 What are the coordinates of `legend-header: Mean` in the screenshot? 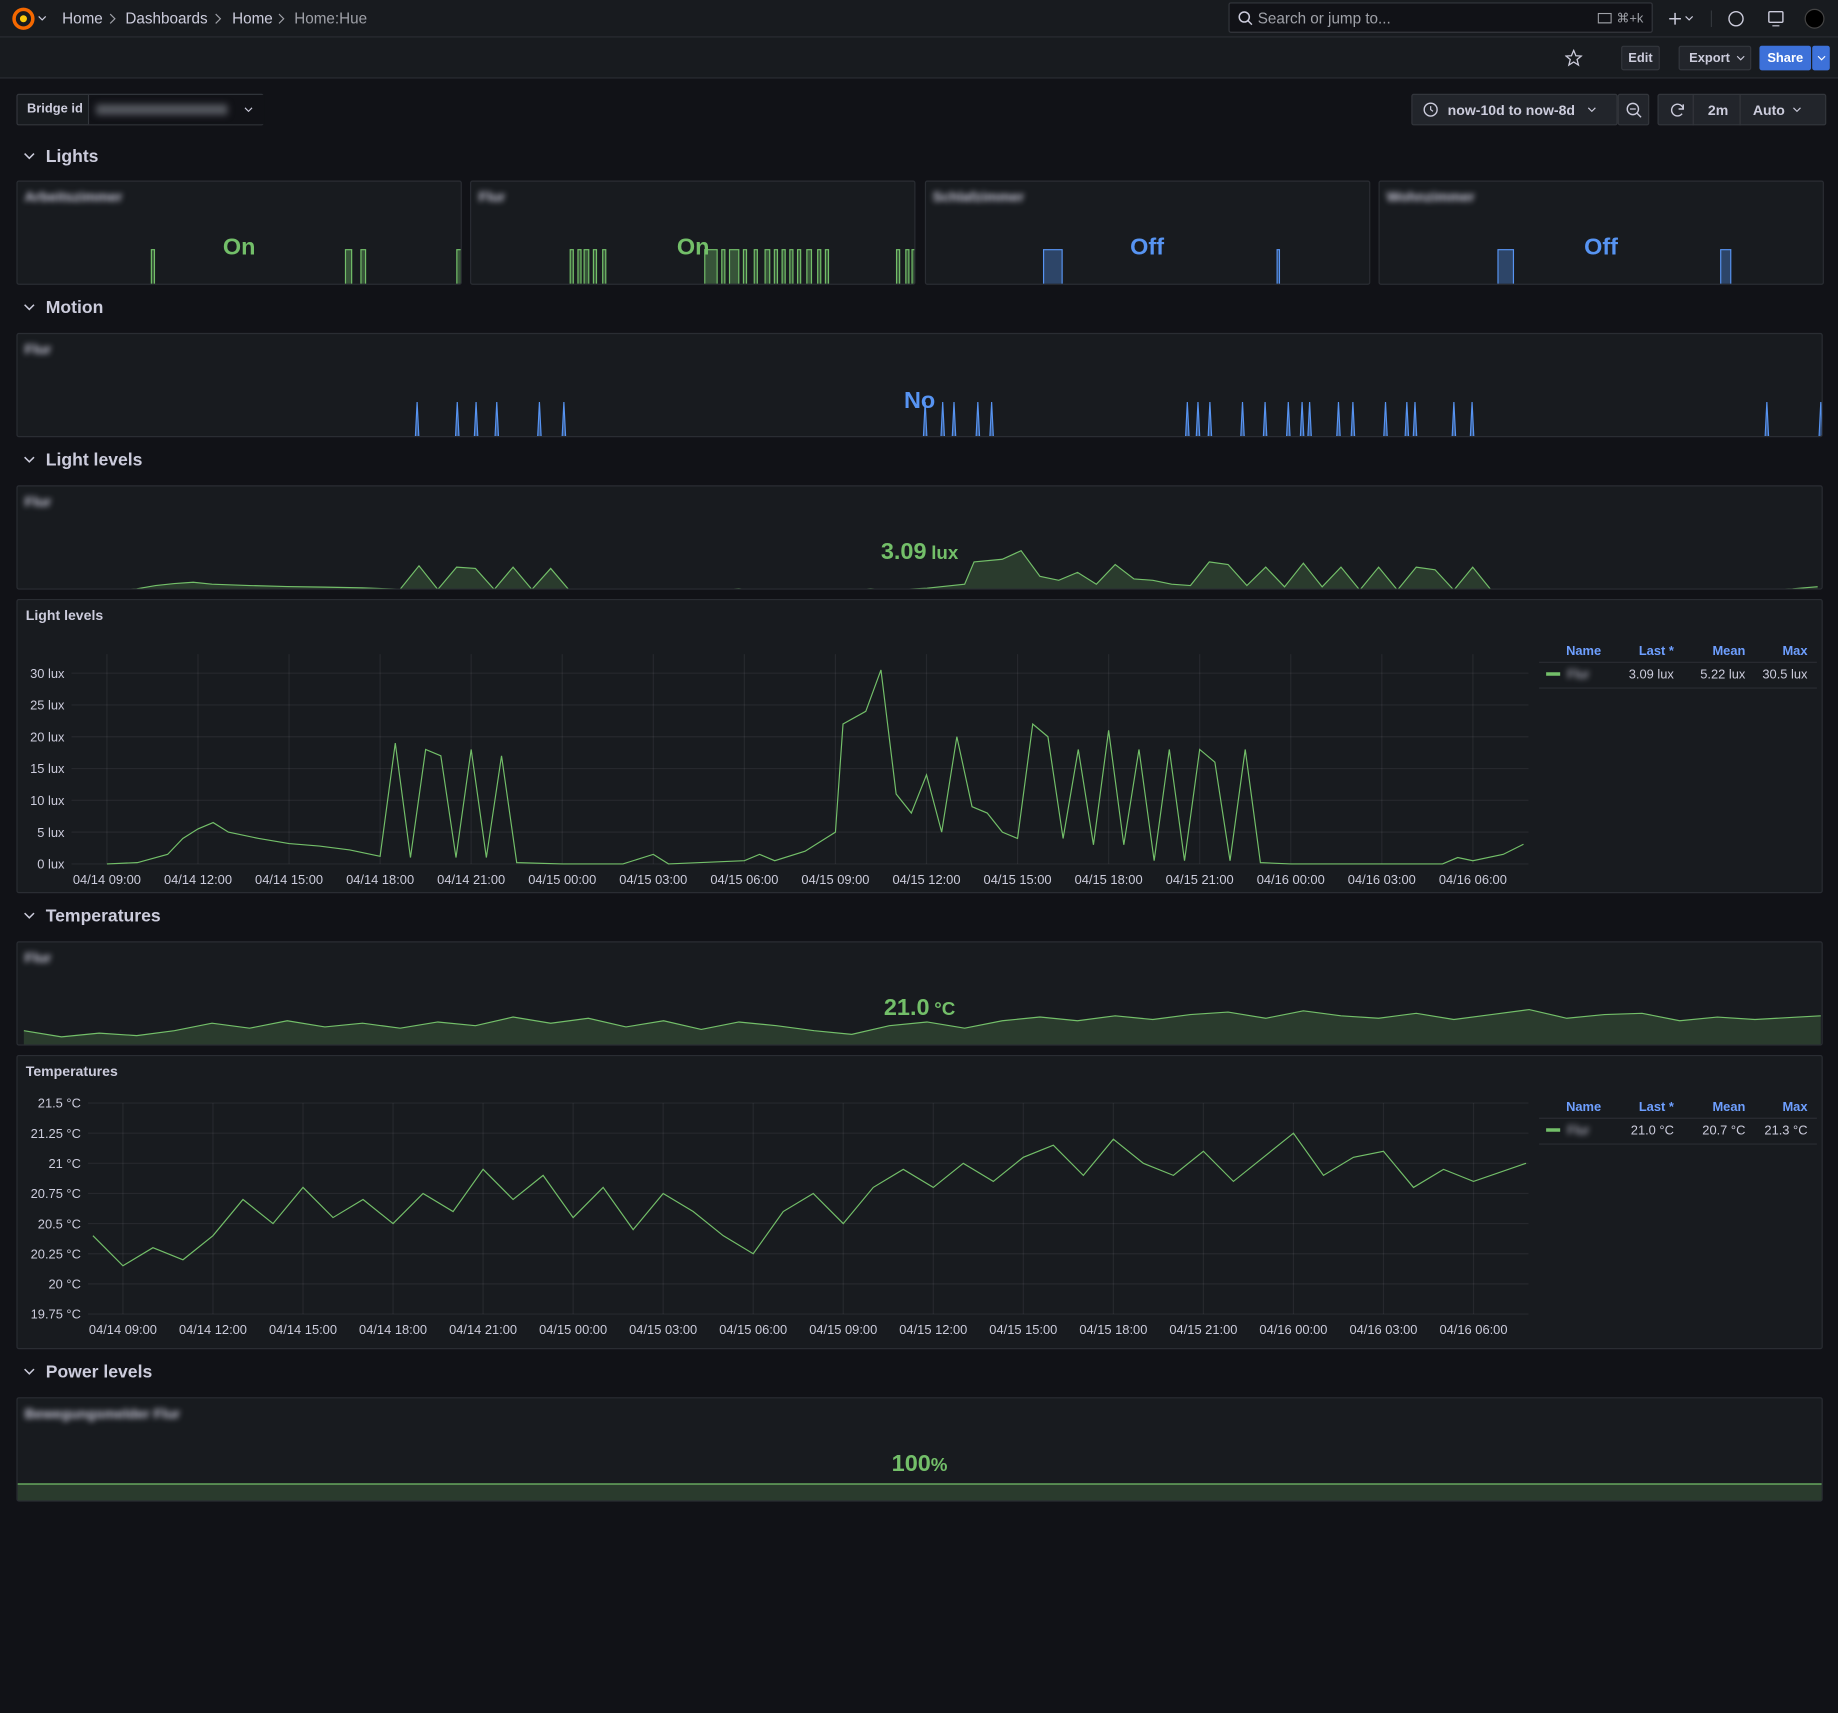 It's located at (1728, 650).